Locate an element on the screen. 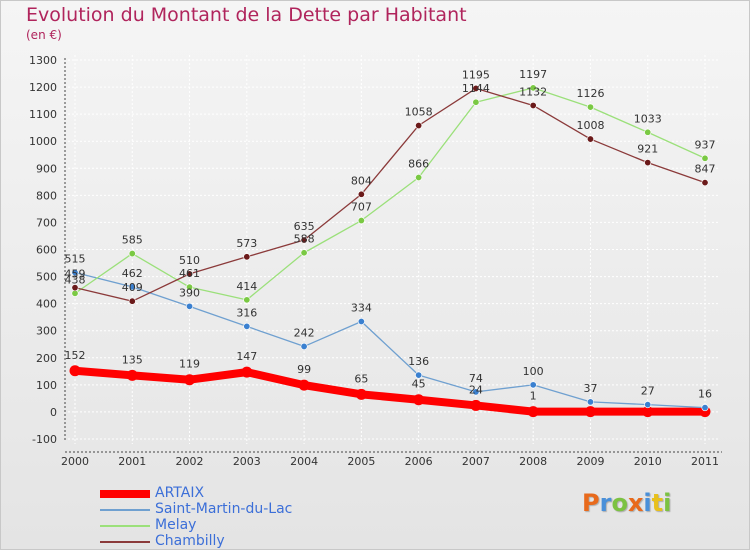  x-tick-label: 2005 is located at coordinates (361, 461).